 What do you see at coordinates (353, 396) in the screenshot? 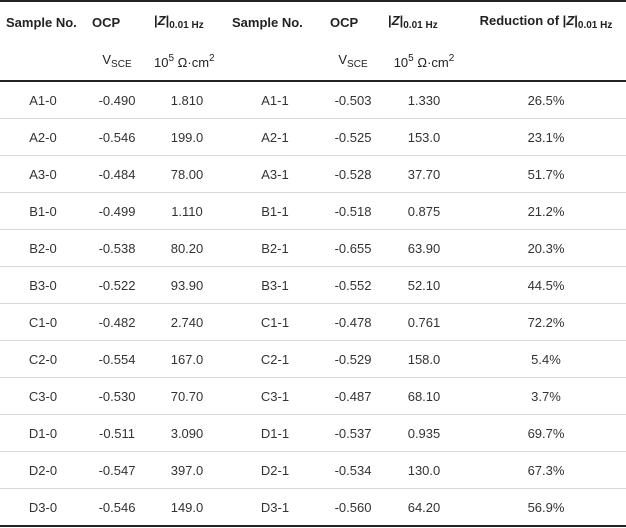
I see `cell-ocp-1: -0.487` at bounding box center [353, 396].